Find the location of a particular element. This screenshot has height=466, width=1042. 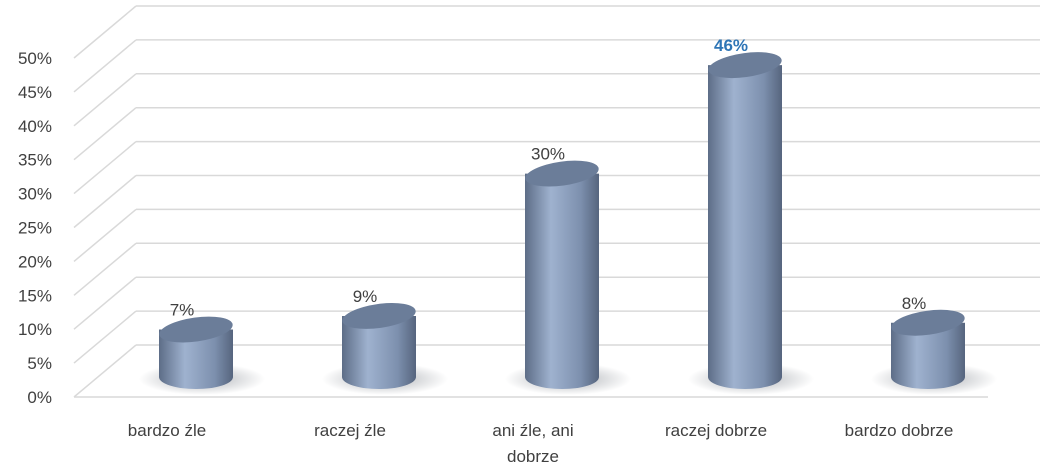

x-tick-label: bardzo dobrze is located at coordinates (899, 430).